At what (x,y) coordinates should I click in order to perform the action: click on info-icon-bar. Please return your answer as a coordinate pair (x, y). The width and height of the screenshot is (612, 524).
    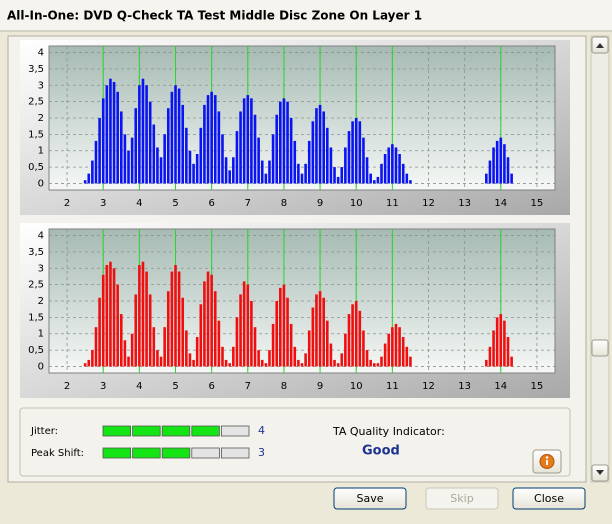
    Looking at the image, I should click on (547, 462).